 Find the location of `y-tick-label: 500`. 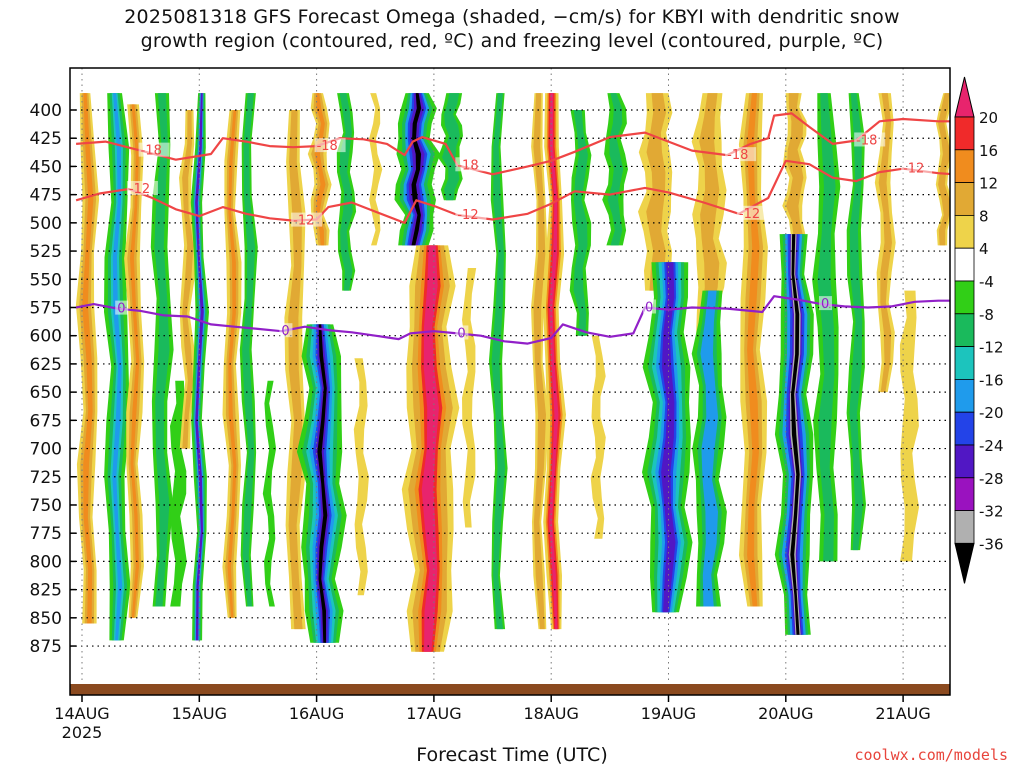

y-tick-label: 500 is located at coordinates (46, 224).